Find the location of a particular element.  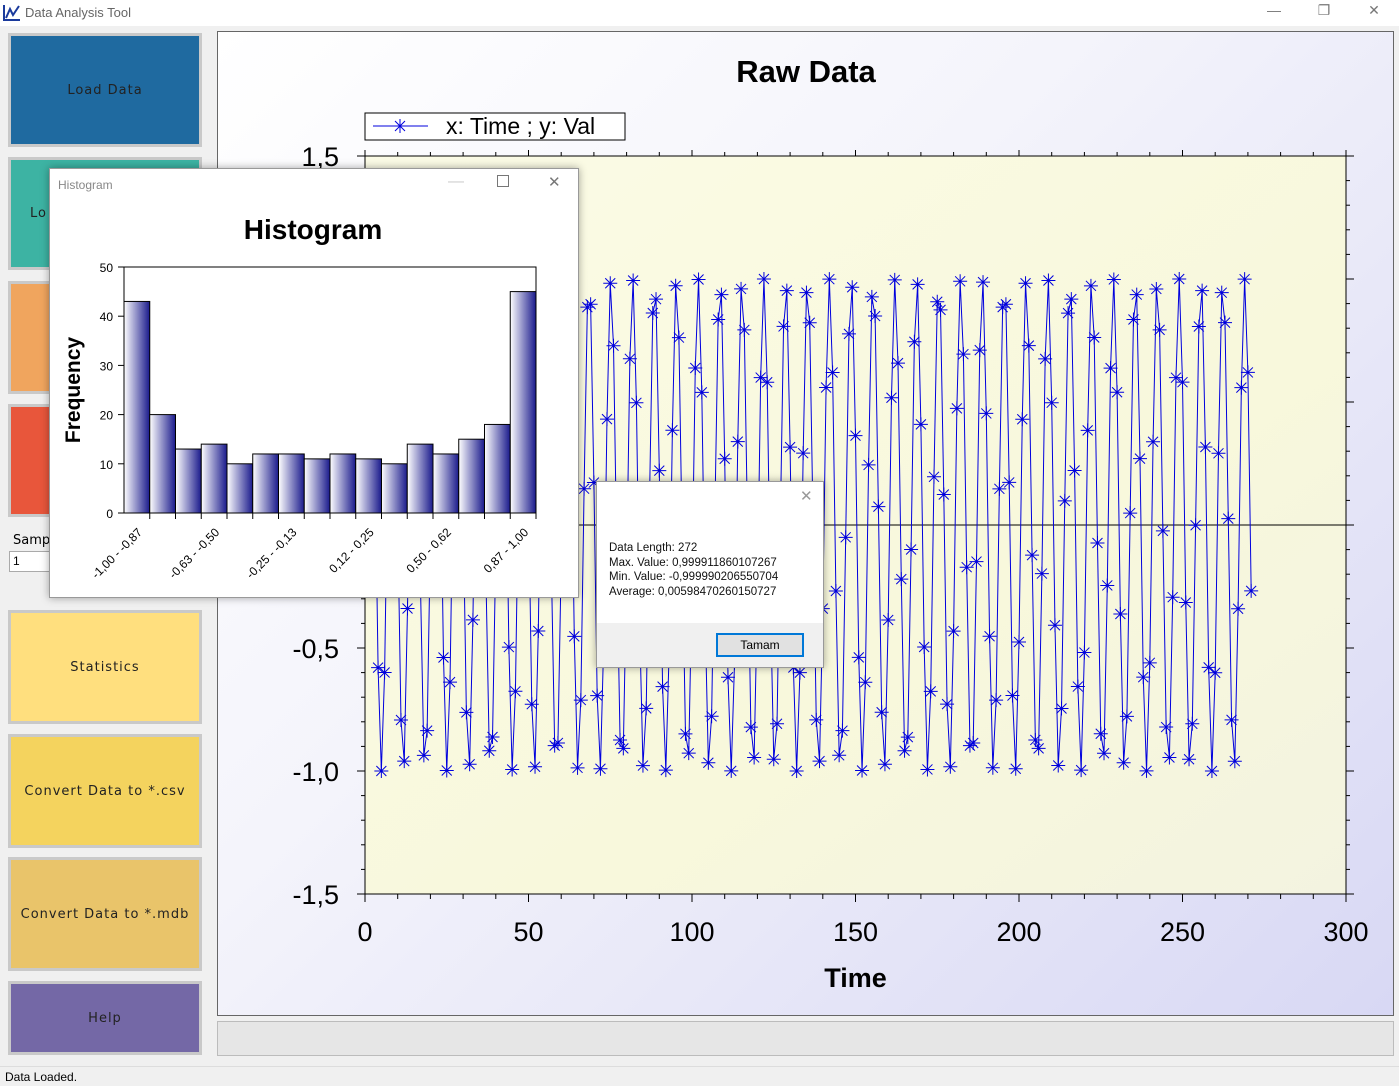

load-data-button: Load Data is located at coordinates (105, 90).